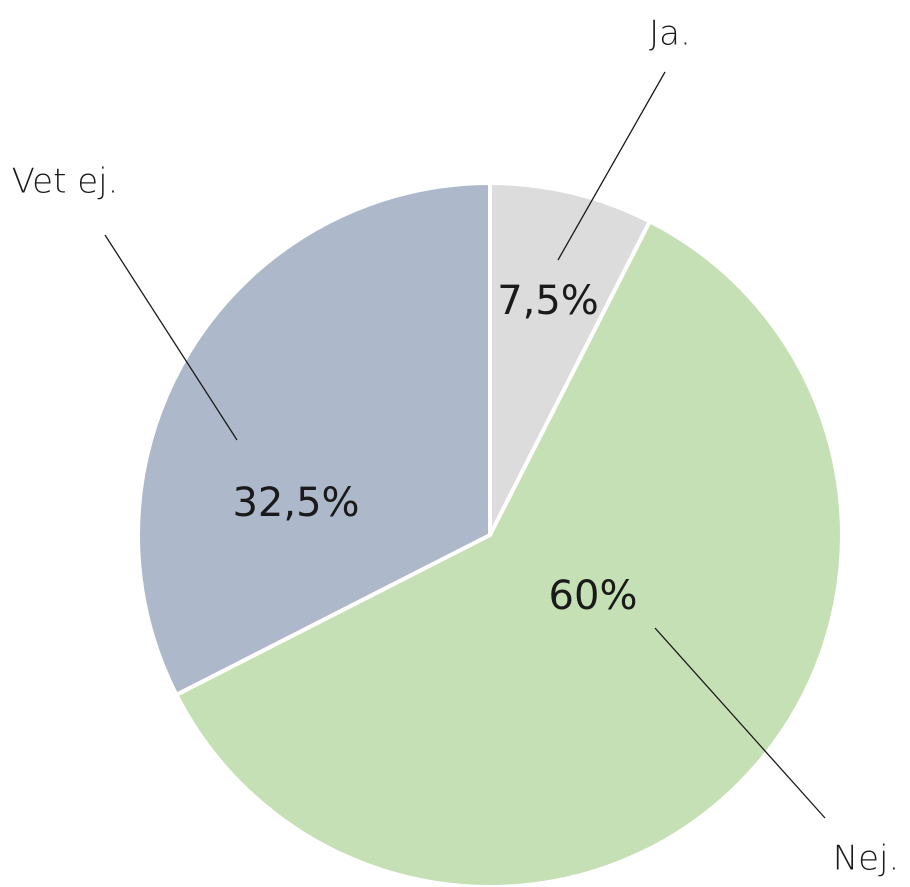  Describe the element at coordinates (570, 359) in the screenshot. I see `pie-slice` at that location.